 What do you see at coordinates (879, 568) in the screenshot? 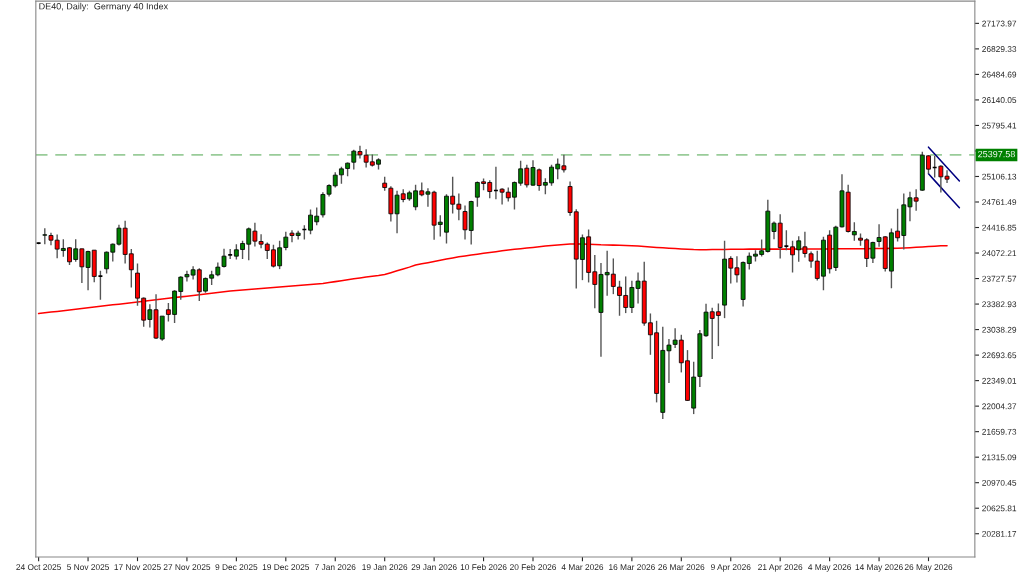
I see `x-tick-label: 14 May 2026` at bounding box center [879, 568].